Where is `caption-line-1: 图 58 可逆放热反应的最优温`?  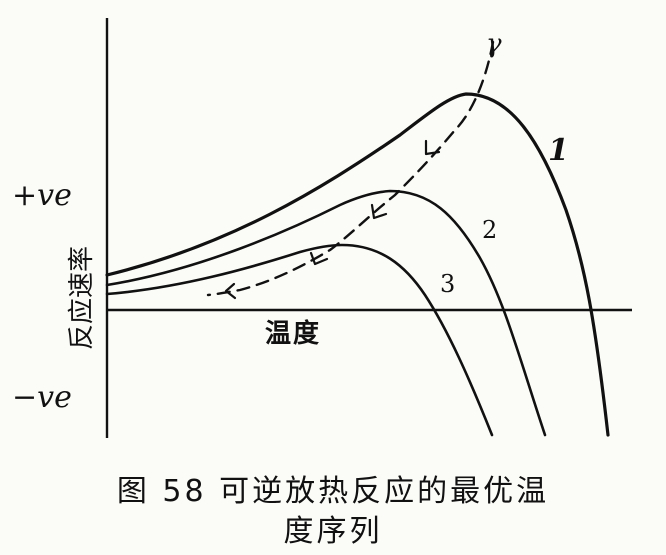
caption-line-1: 图 58 可逆放热反应的最优温 is located at coordinates (333, 491).